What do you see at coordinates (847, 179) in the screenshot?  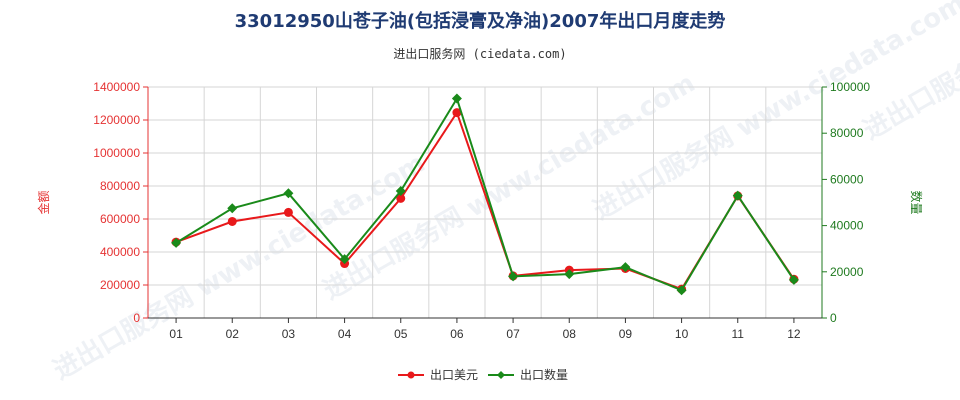 I see `y-right-tick-label: 60000` at bounding box center [847, 179].